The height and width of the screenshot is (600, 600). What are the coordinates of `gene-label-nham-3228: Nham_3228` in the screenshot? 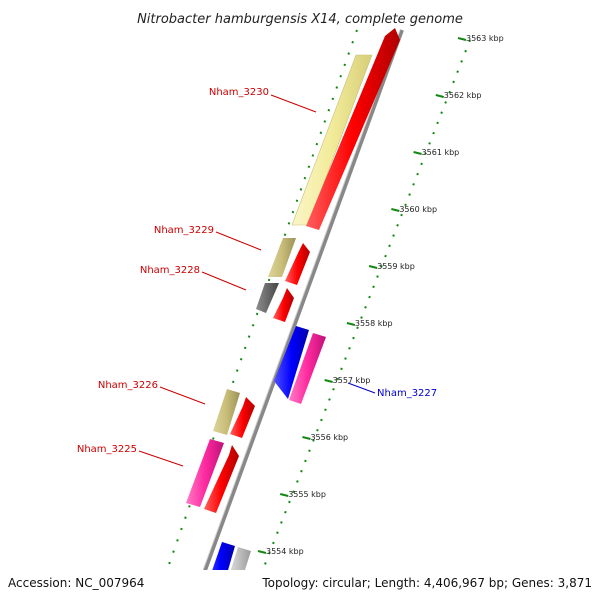 It's located at (170, 270).